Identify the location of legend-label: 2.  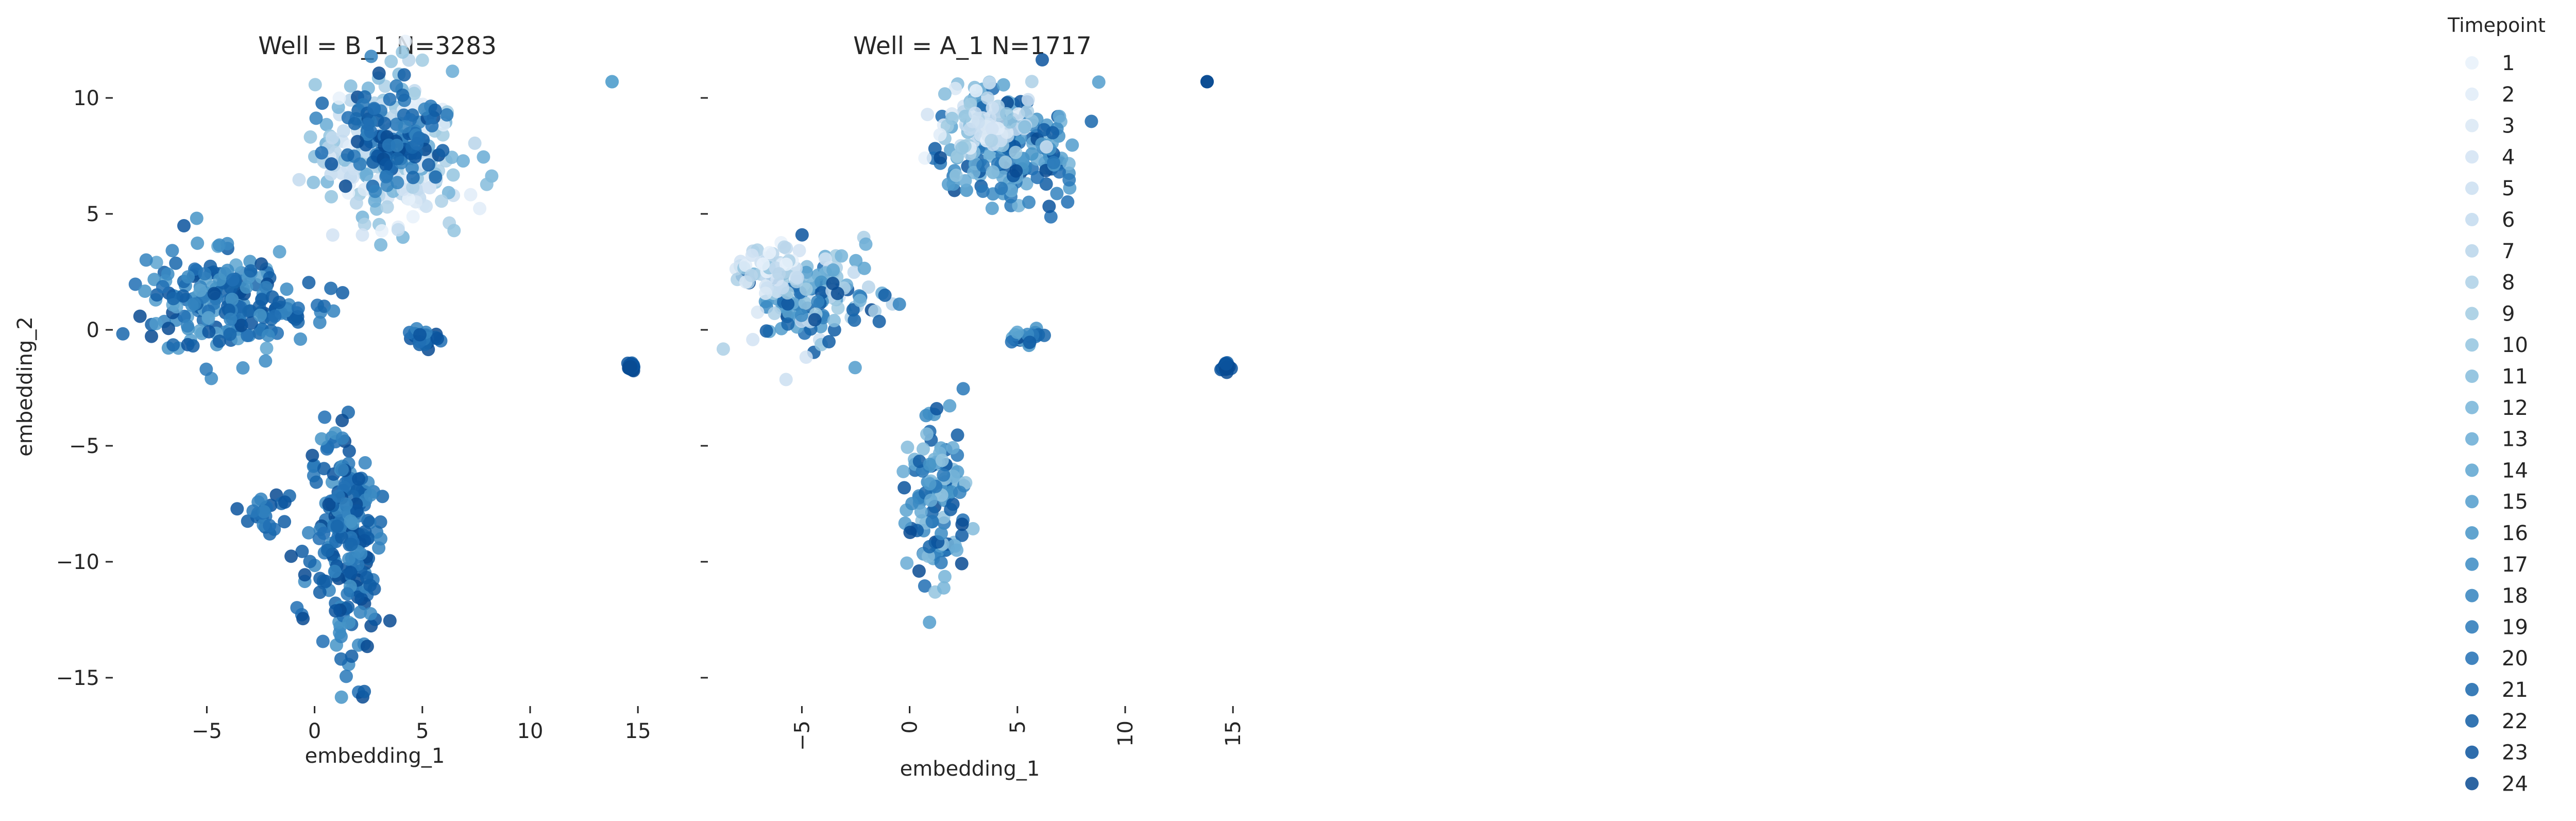
(2508, 95).